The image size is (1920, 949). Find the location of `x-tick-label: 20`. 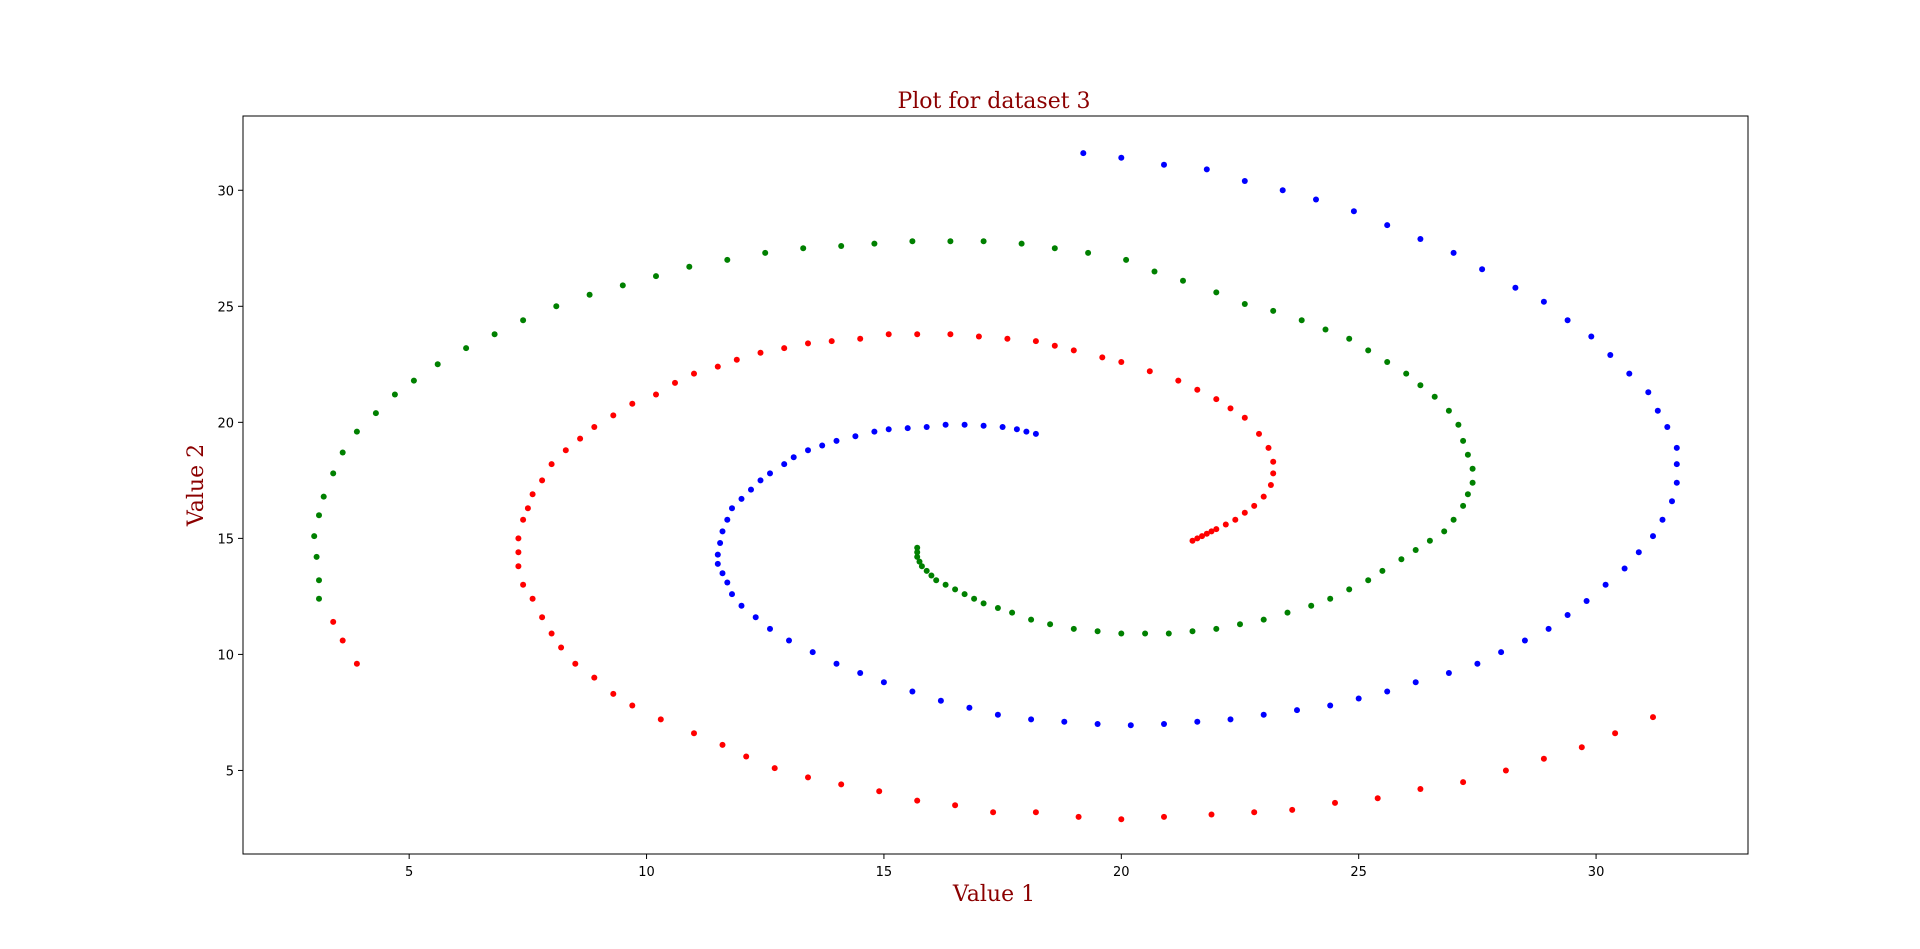

x-tick-label: 20 is located at coordinates (1121, 872).